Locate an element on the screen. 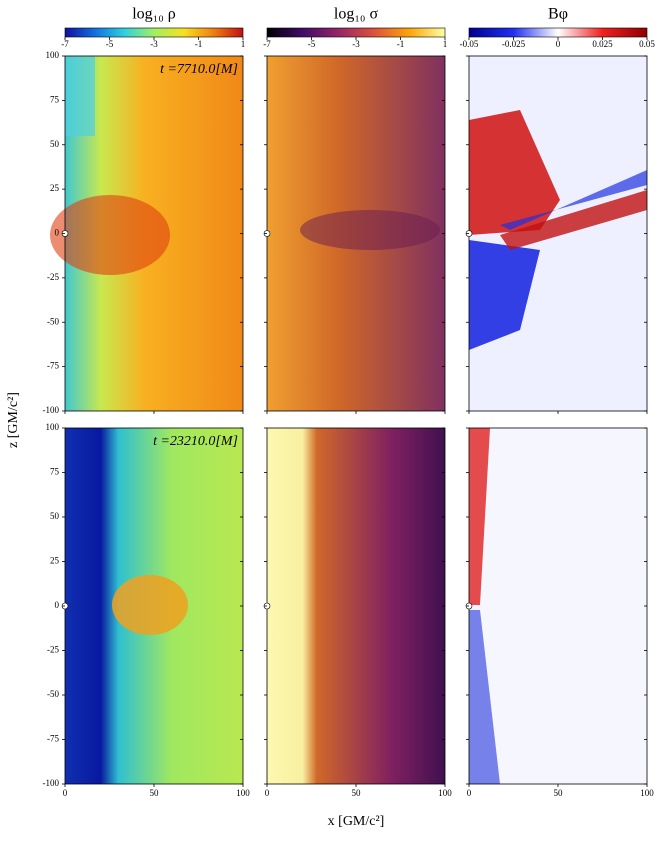 This screenshot has width=664, height=843. y-axis-label: z [GM/c²] is located at coordinates (13, 420).